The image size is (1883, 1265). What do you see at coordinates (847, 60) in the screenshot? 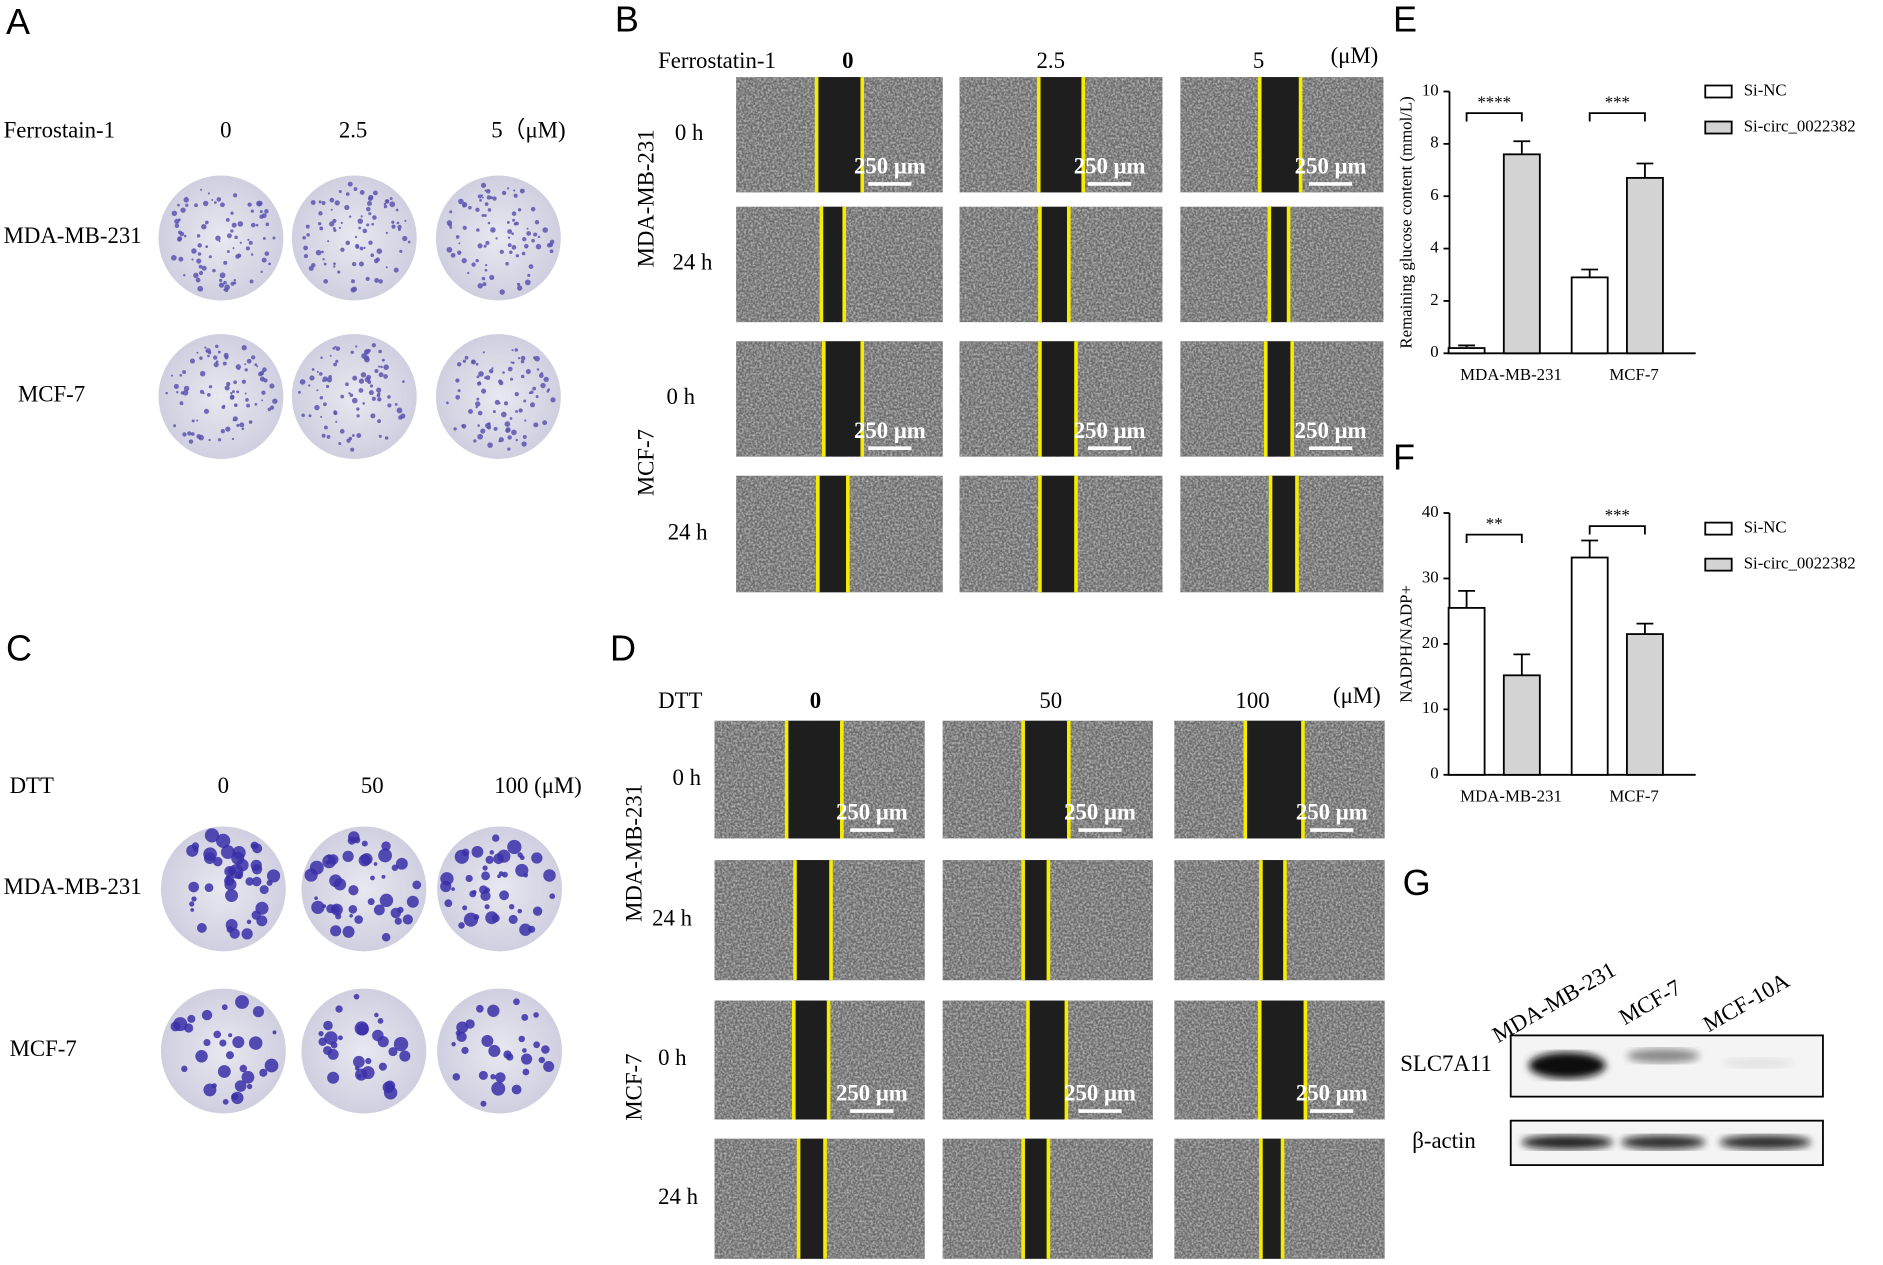
I see `dose-label: 0` at bounding box center [847, 60].